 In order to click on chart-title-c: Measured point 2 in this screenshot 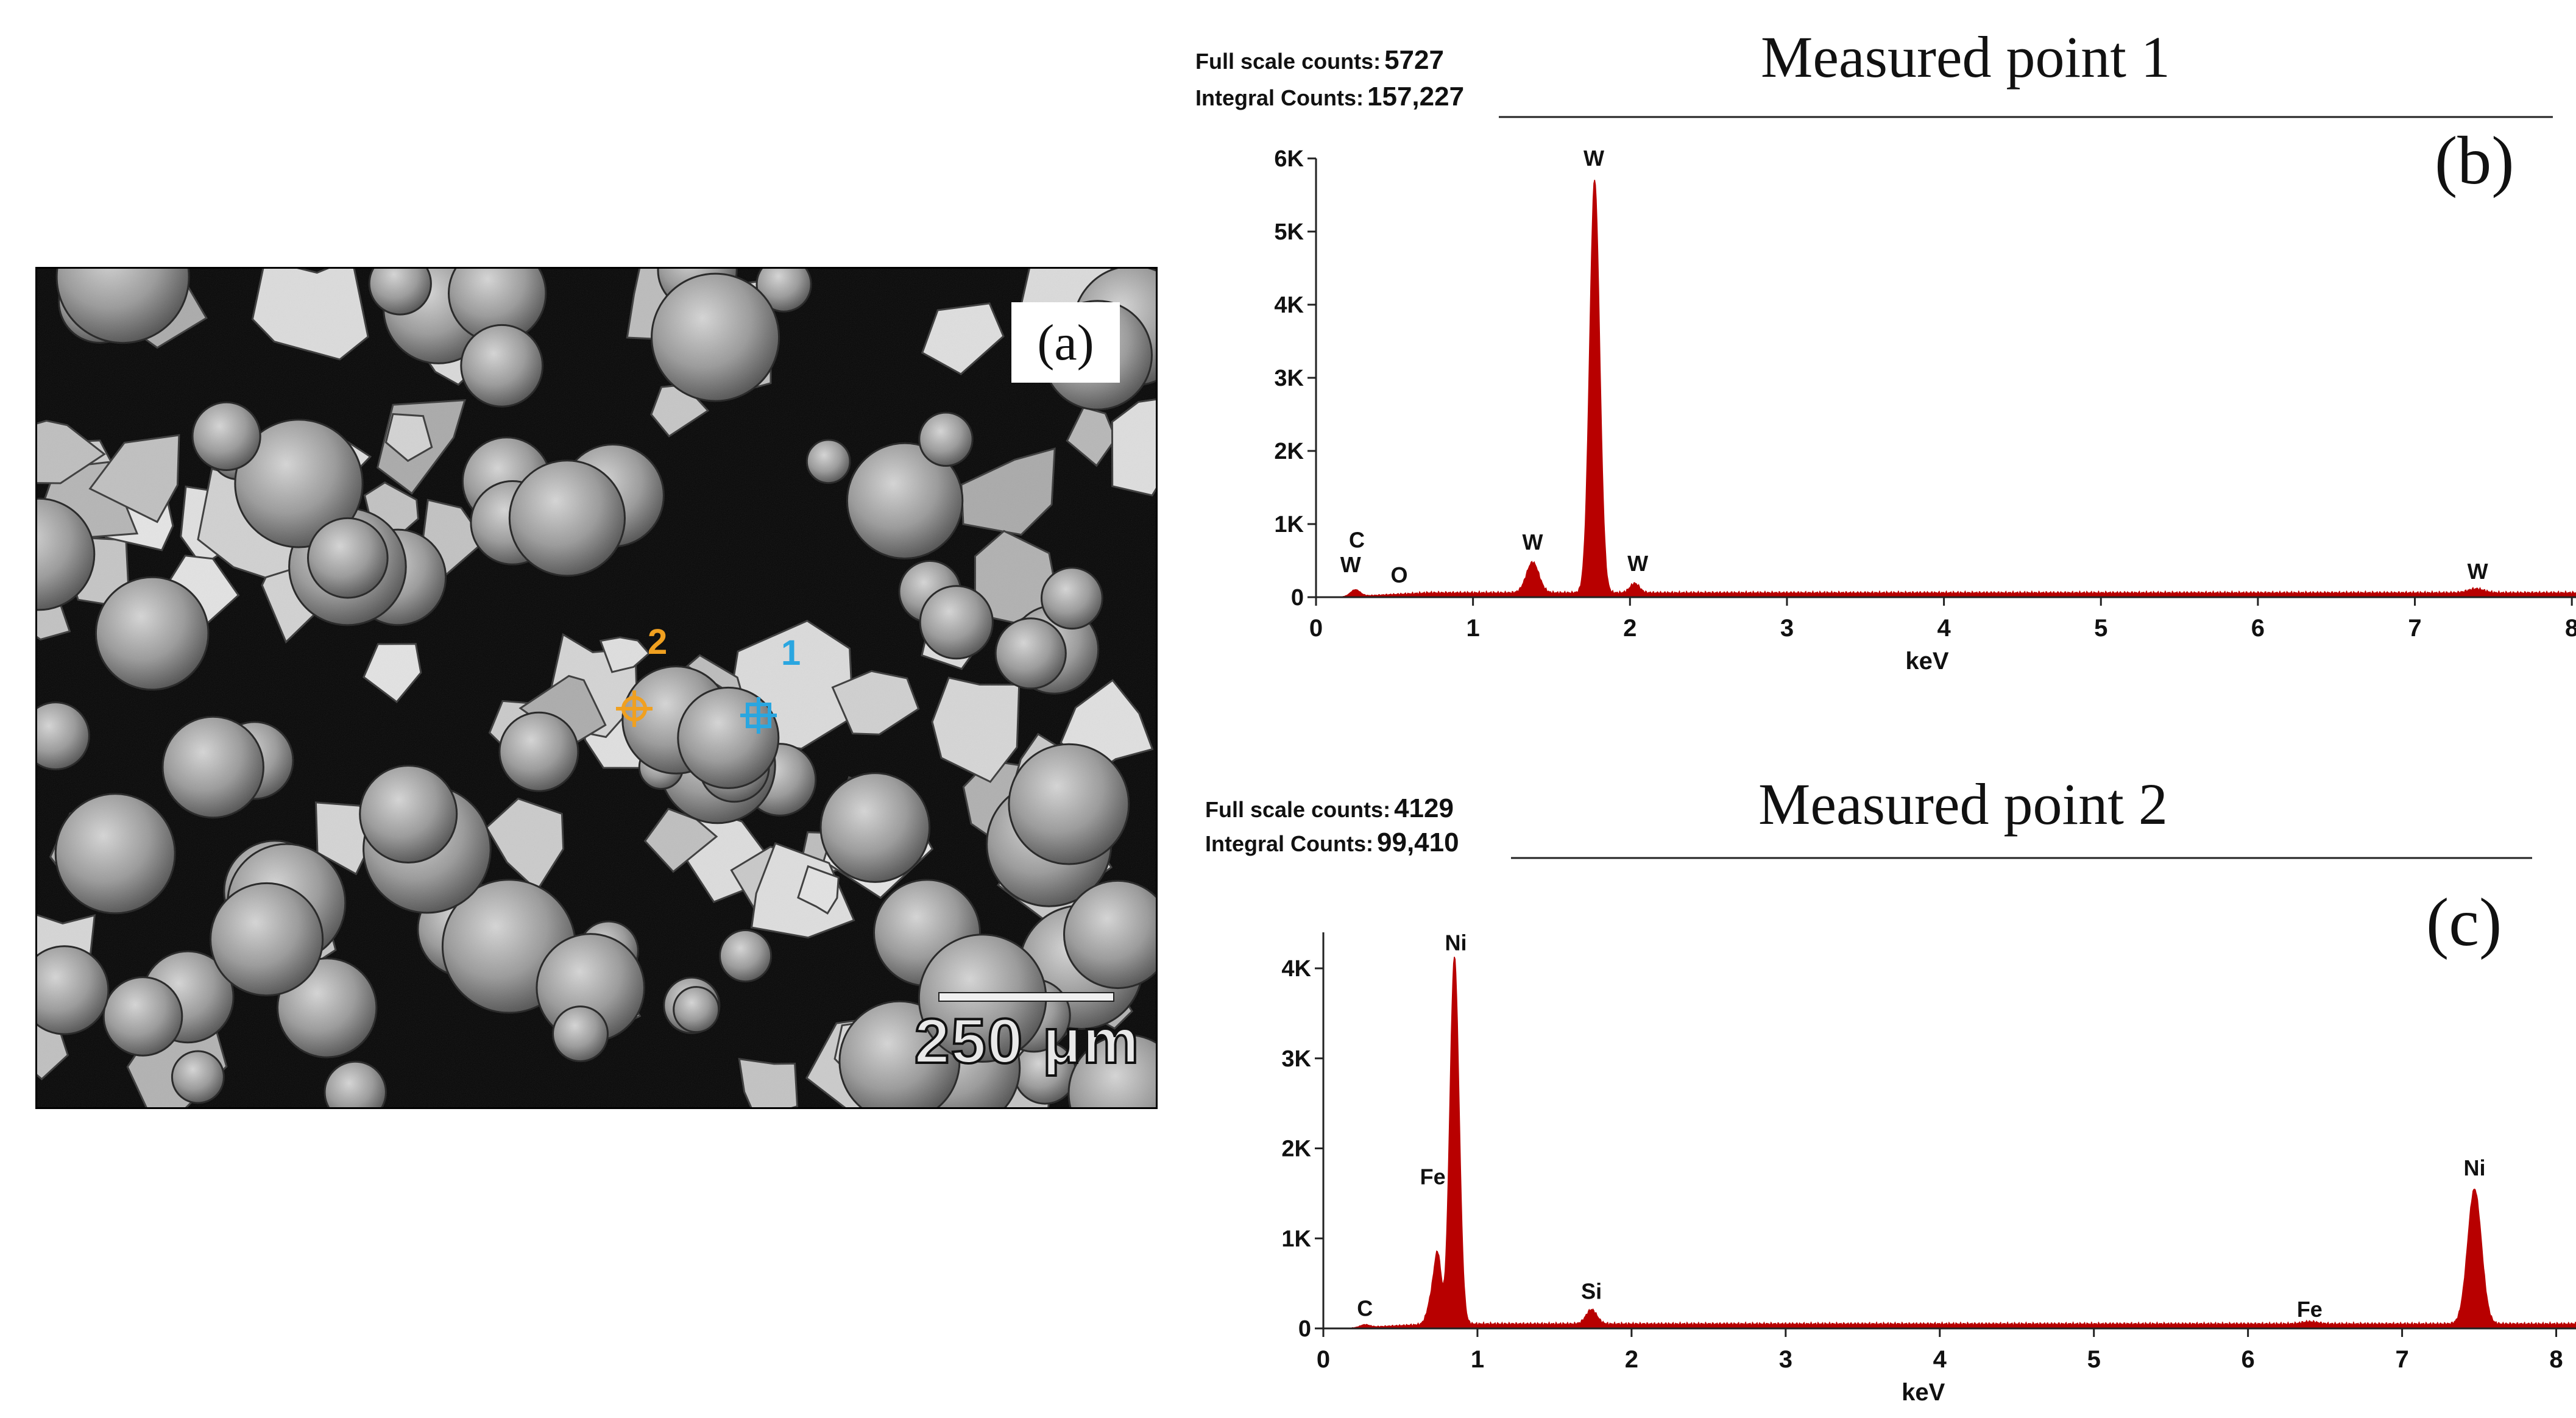, I will do `click(1963, 804)`.